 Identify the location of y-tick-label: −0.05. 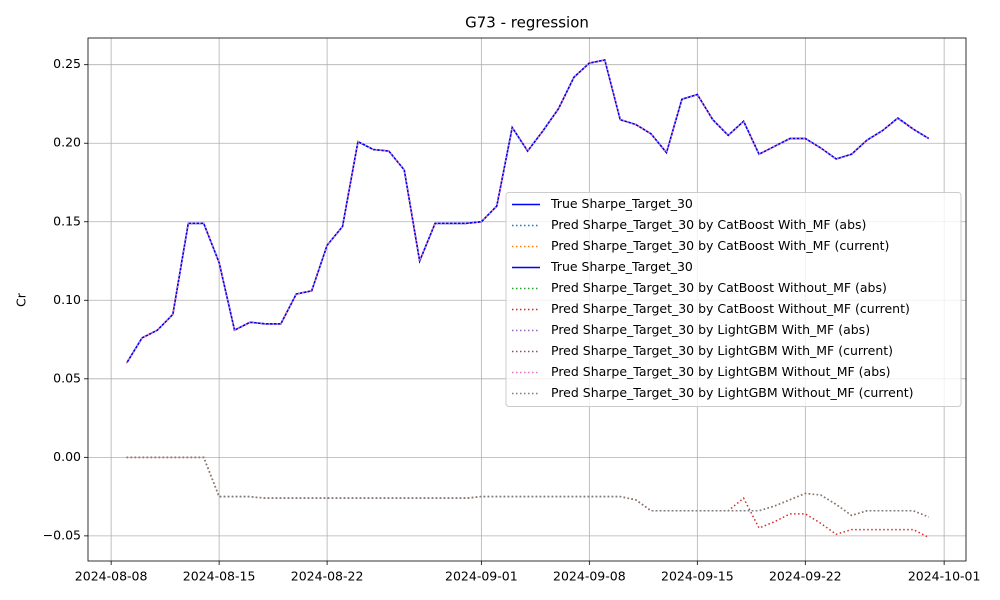
(62, 534).